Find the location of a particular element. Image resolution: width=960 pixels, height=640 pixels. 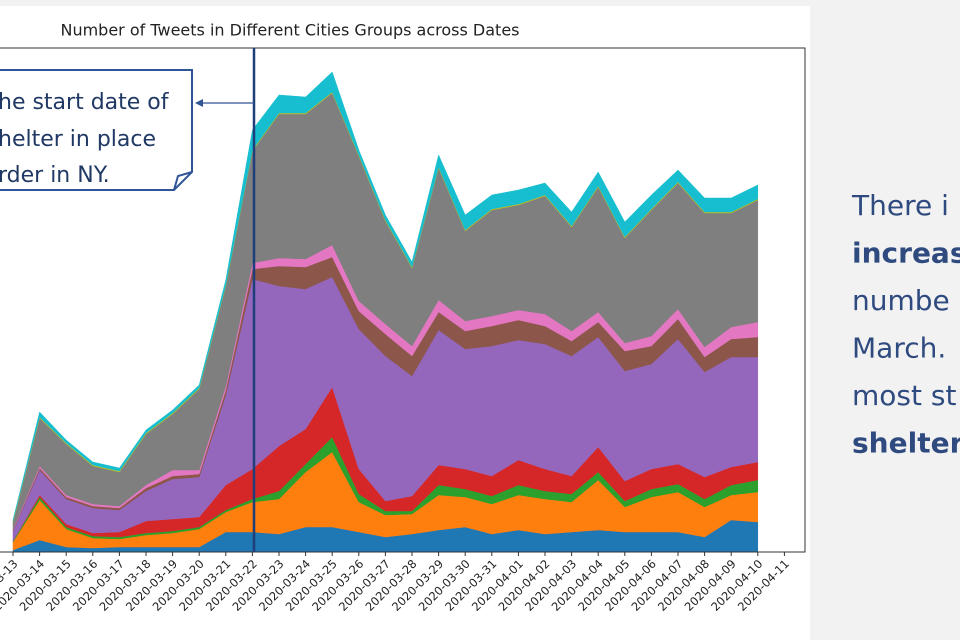

slide-text-line: numbe is located at coordinates (901, 300).